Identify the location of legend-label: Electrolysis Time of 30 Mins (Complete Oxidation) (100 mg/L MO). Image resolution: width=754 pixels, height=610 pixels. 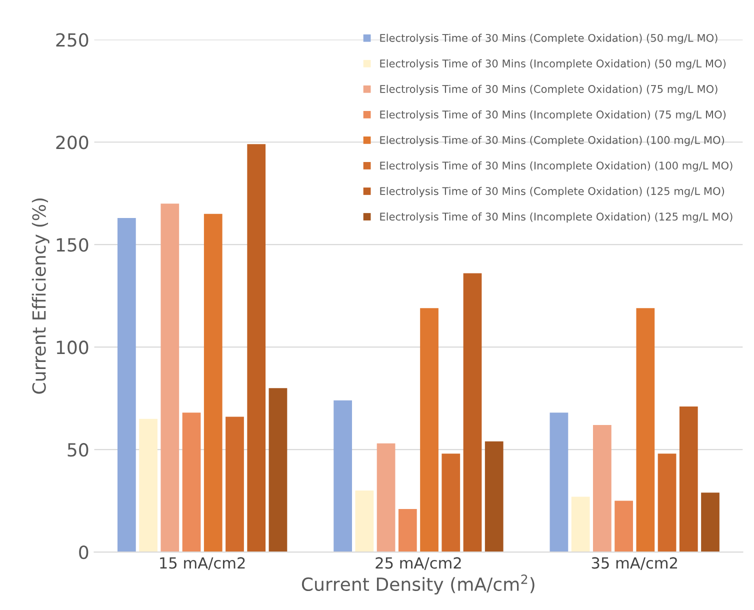
(552, 141).